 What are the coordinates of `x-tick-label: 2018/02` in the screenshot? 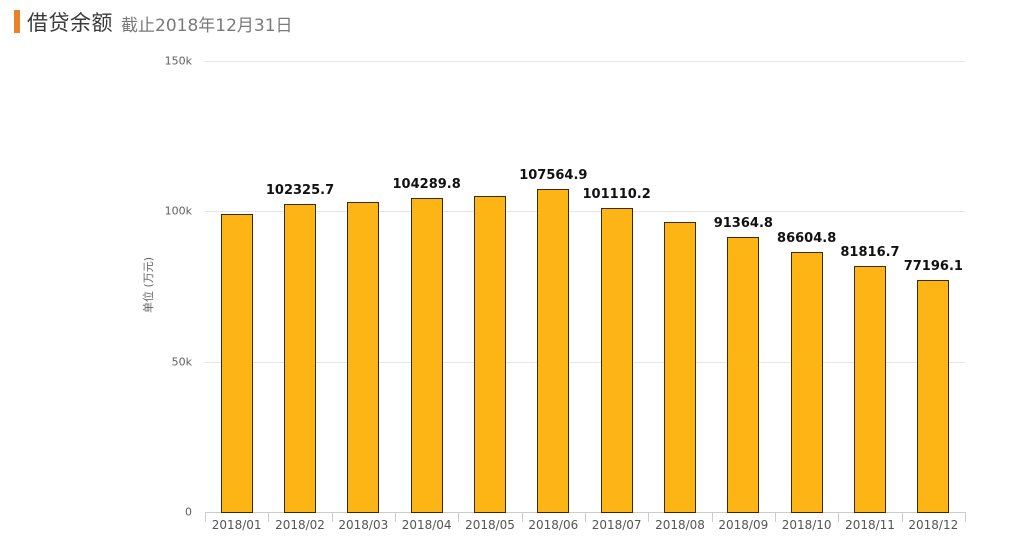 It's located at (300, 525).